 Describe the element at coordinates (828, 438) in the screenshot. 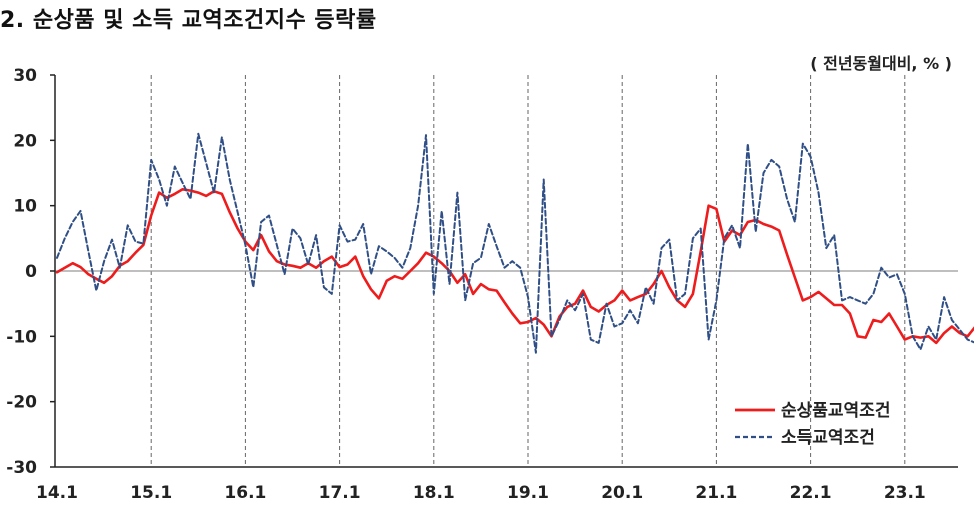

I see `legend-label-2: 소득교역조건` at that location.